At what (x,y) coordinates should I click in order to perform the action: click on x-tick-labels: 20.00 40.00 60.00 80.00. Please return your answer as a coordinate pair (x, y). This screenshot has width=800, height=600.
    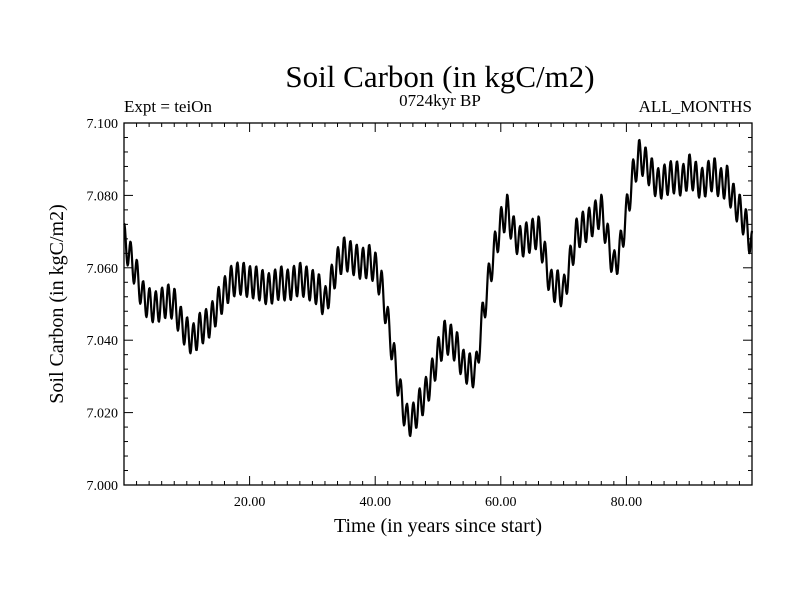
    Looking at the image, I should click on (438, 502).